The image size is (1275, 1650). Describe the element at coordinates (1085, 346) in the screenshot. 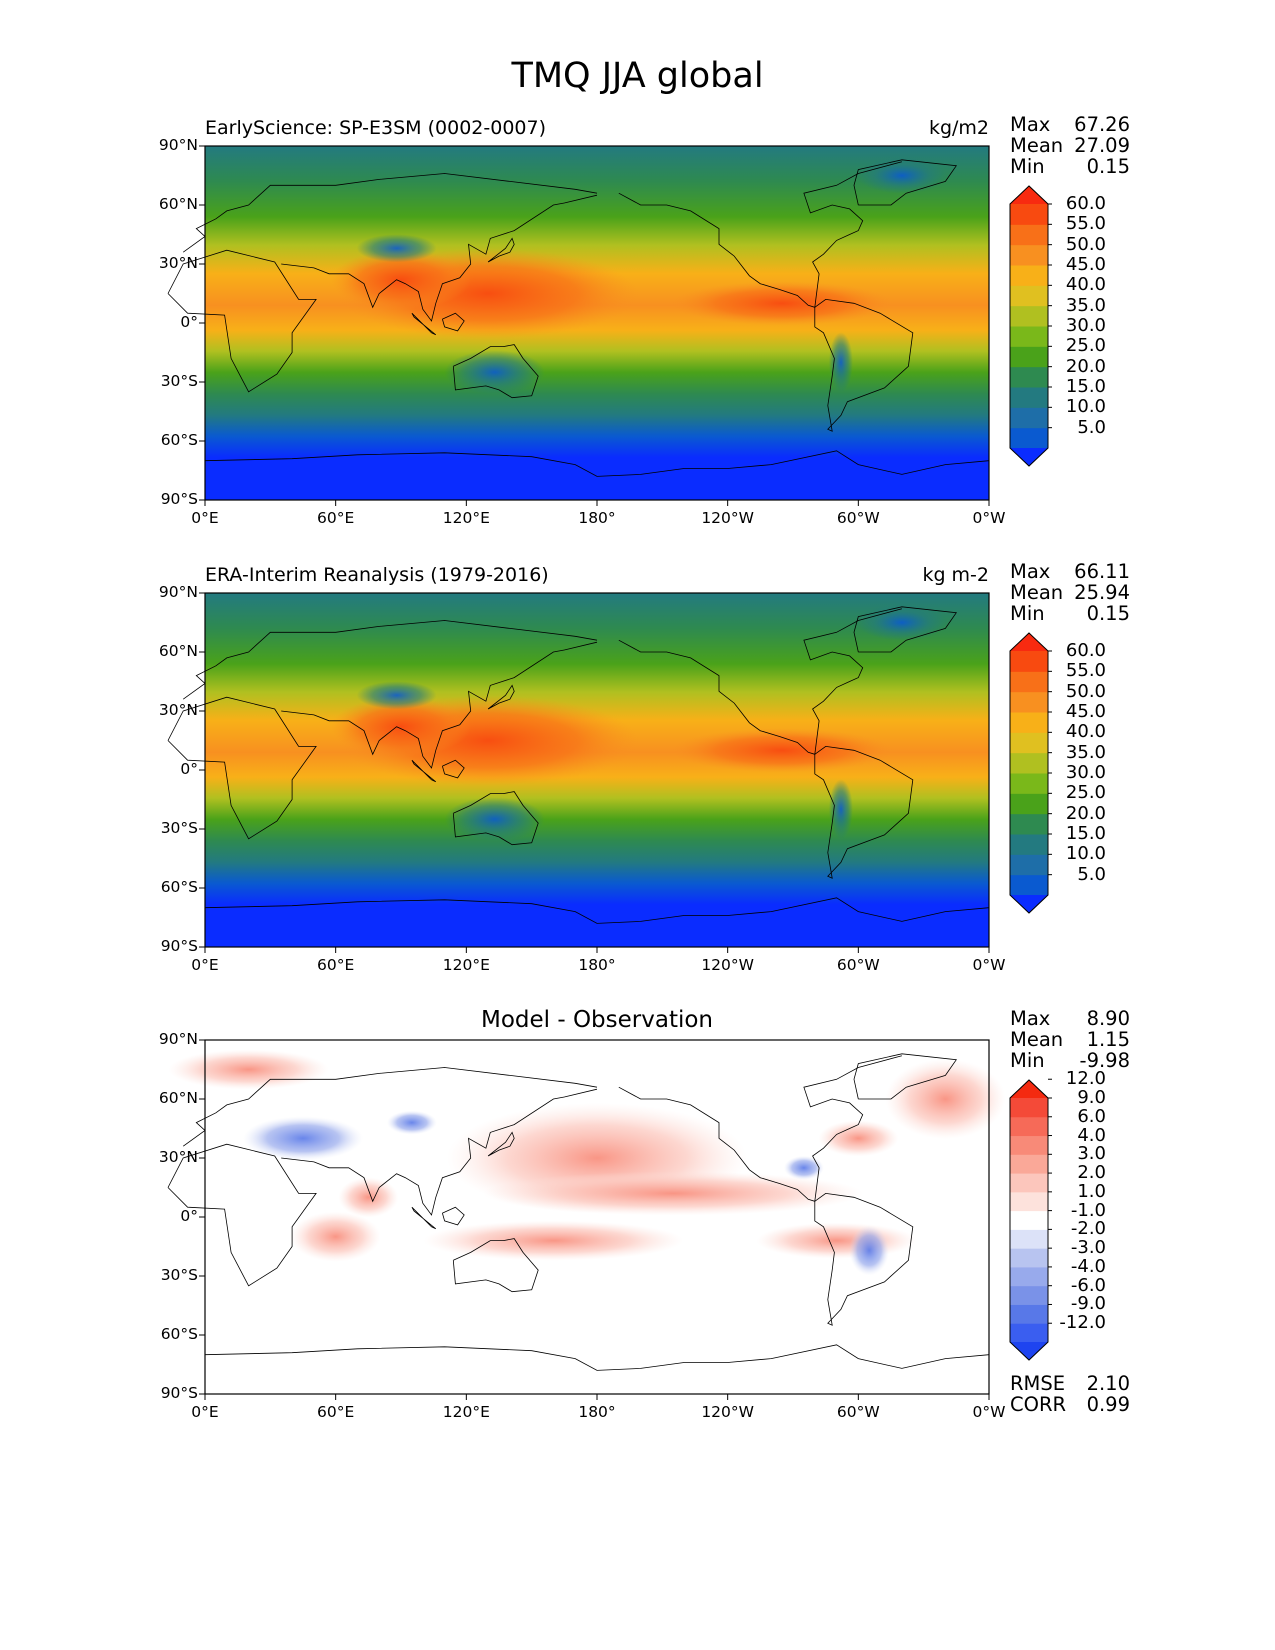

I see `colorbar-tick-label: 25.0` at that location.